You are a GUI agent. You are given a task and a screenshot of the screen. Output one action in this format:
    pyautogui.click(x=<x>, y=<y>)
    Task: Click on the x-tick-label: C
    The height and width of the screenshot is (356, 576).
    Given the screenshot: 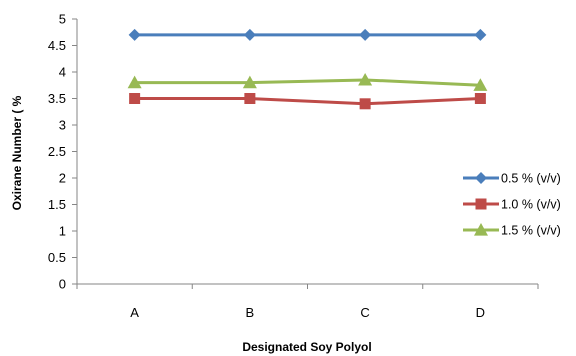 What is the action you would take?
    pyautogui.click(x=364, y=312)
    